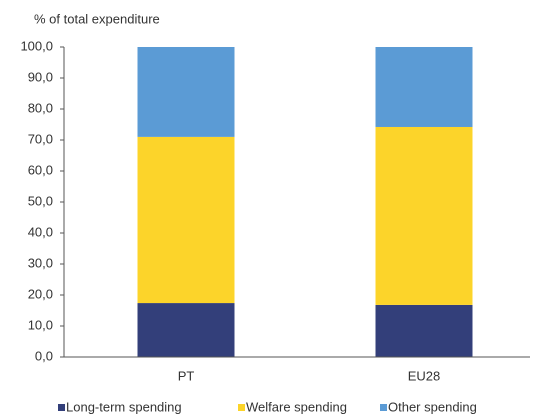  Describe the element at coordinates (186, 375) in the screenshot. I see `x-tick-label: PT` at that location.